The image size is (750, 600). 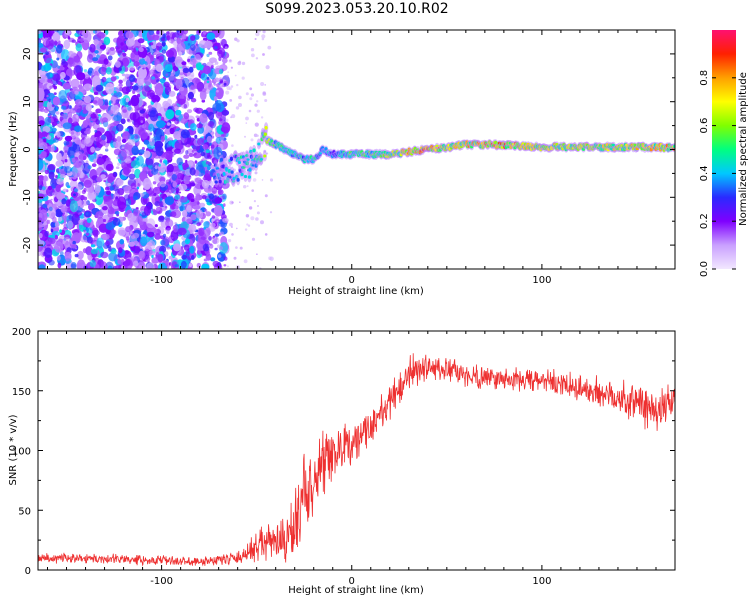 I want to click on colorbar-ramp, so click(x=724, y=149).